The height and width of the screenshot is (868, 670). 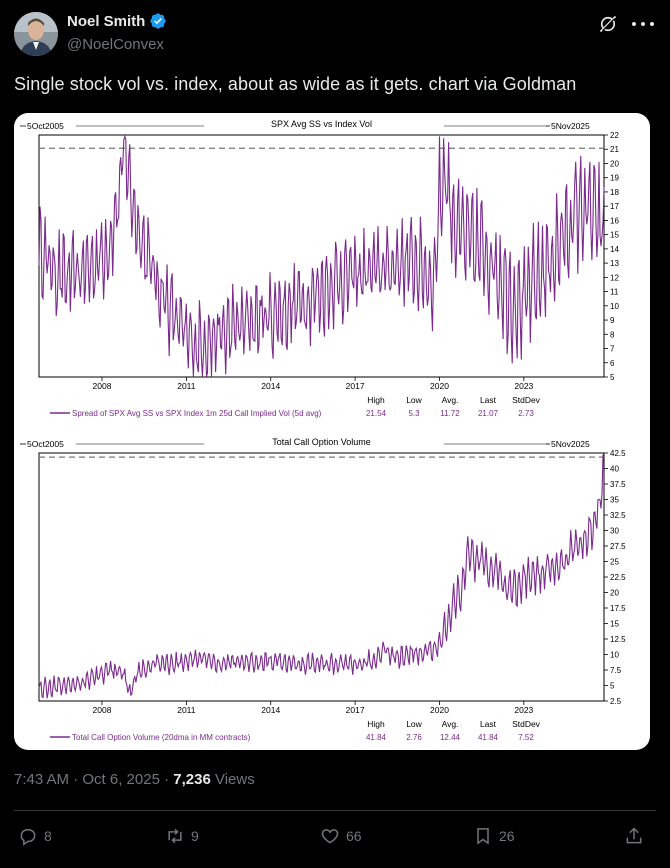 I want to click on y-tick-label: 16, so click(x=614, y=220).